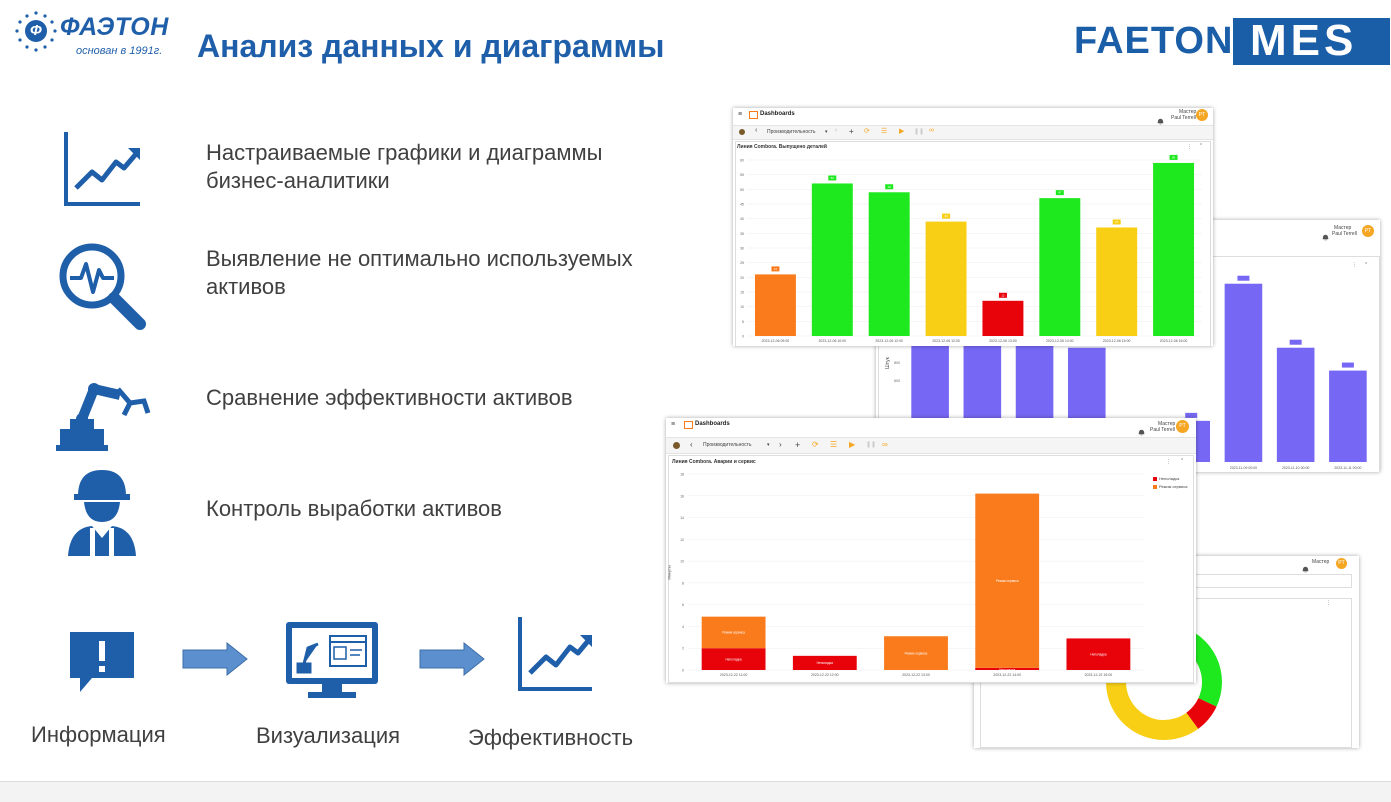  I want to click on user-name: Paul Terrell, so click(1183, 118).